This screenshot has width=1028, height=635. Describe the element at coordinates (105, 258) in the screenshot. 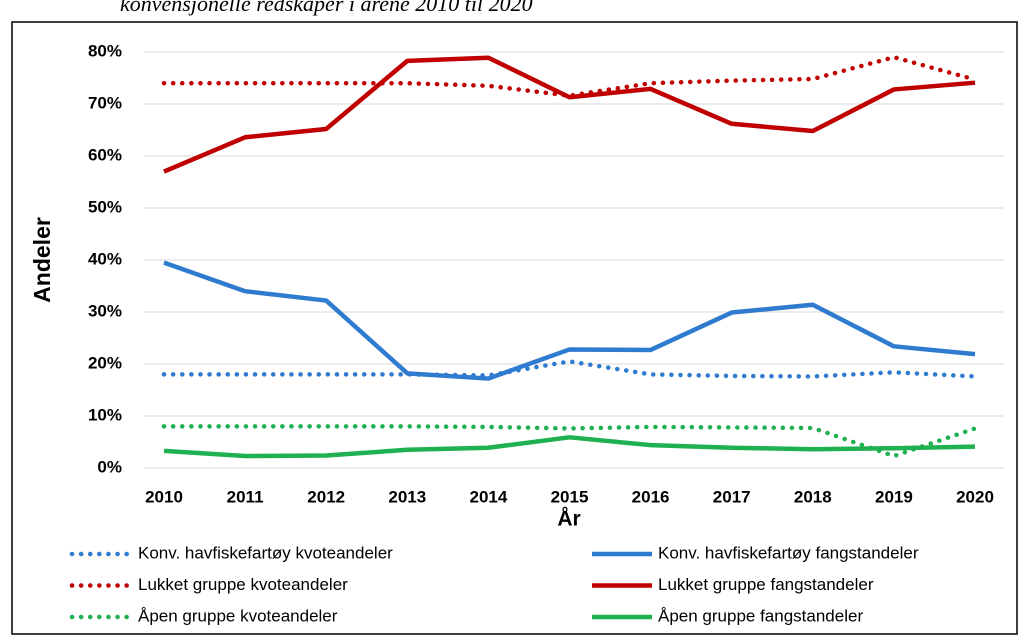

I see `y-tick-label: 40%` at that location.